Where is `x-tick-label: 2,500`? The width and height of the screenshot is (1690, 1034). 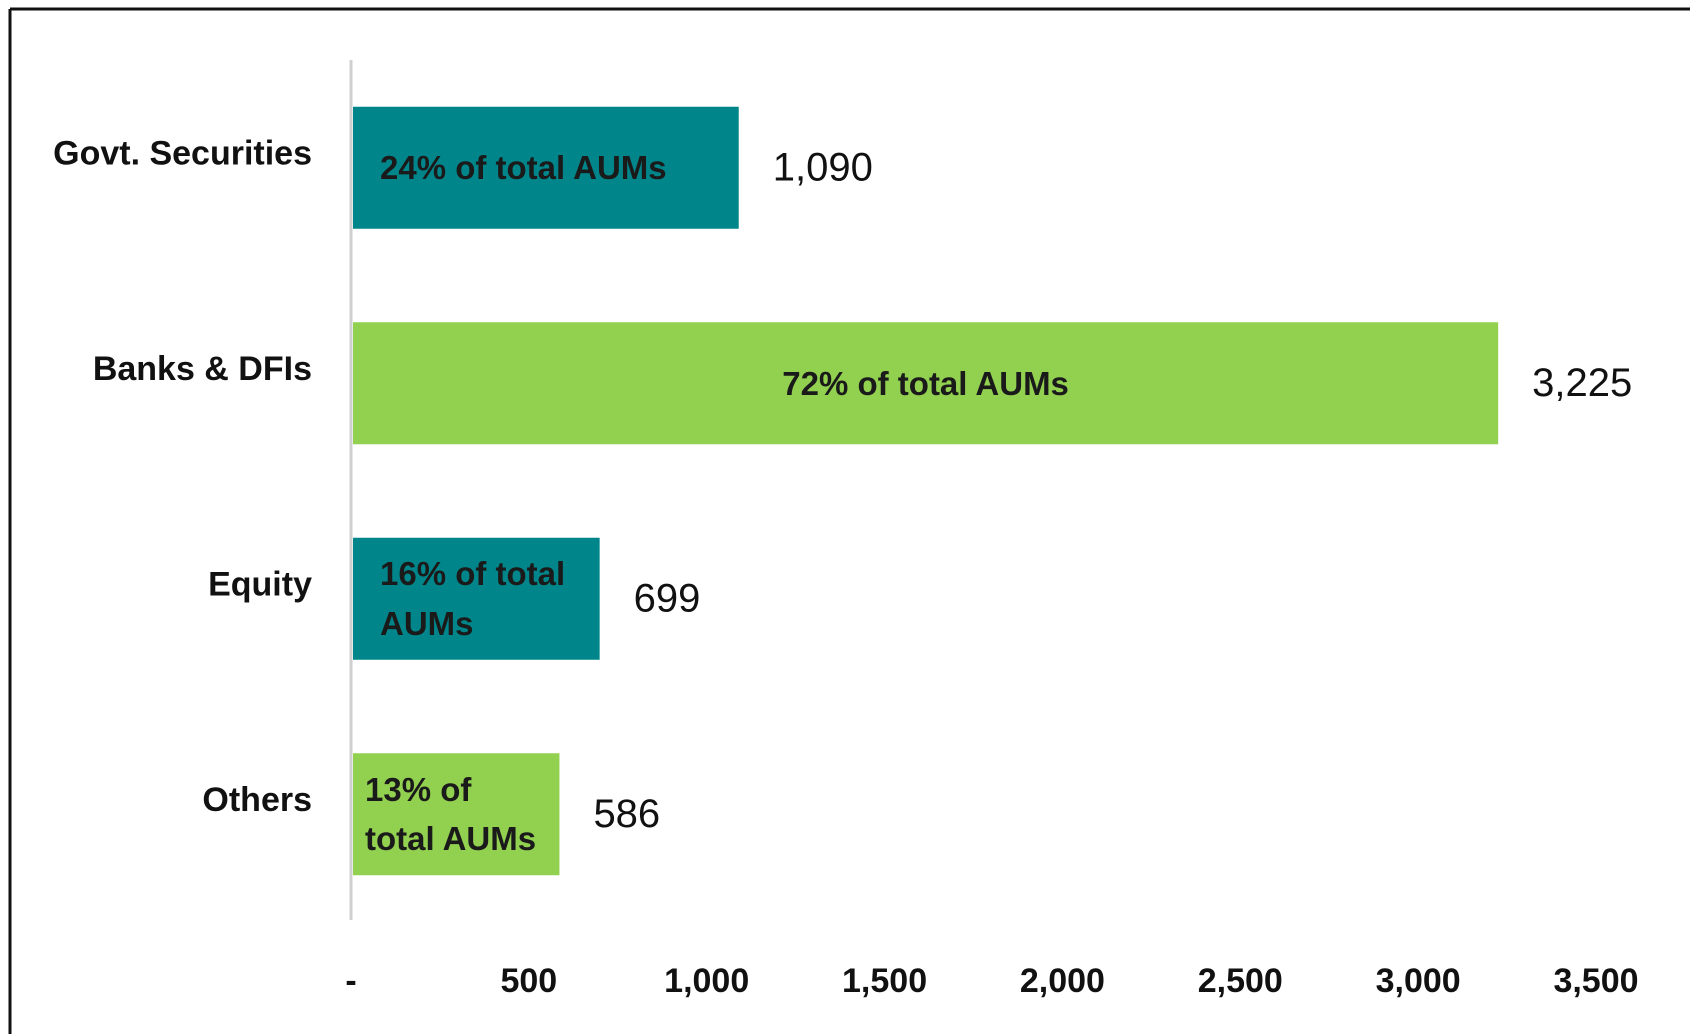
x-tick-label: 2,500 is located at coordinates (1240, 981).